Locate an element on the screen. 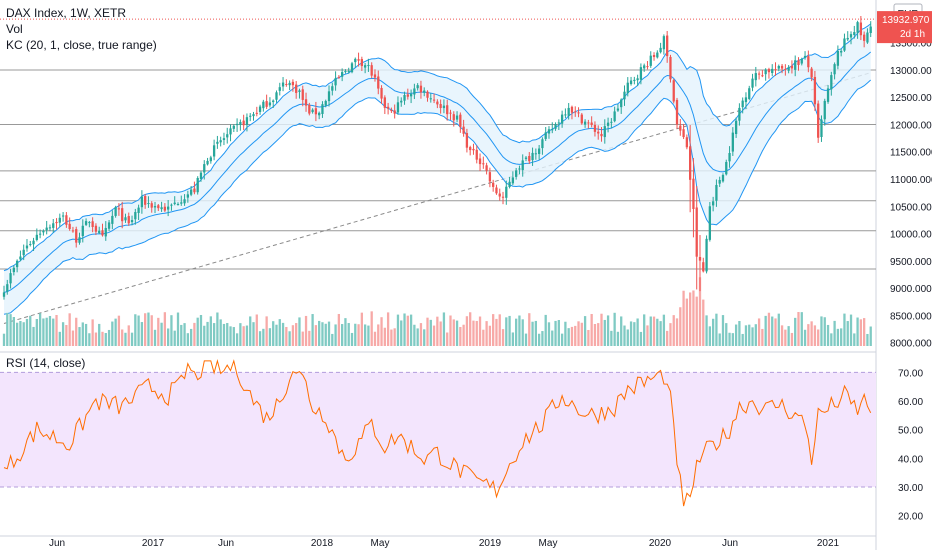 The height and width of the screenshot is (550, 932). price-tick-label: 13000.000 is located at coordinates (911, 71).